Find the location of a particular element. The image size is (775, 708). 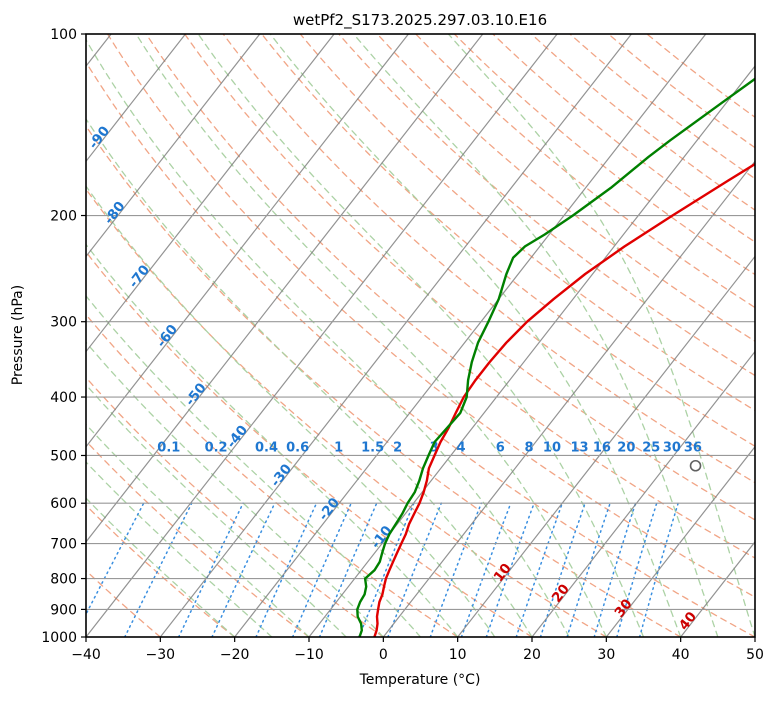

mixing-ratio-label: 0.1 is located at coordinates (168, 447).